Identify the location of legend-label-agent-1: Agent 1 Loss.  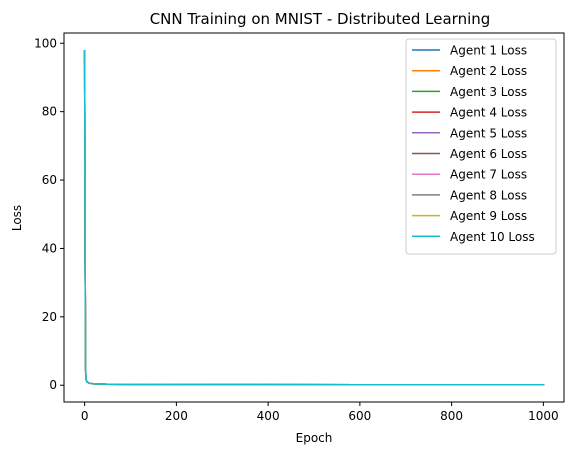
(488, 51).